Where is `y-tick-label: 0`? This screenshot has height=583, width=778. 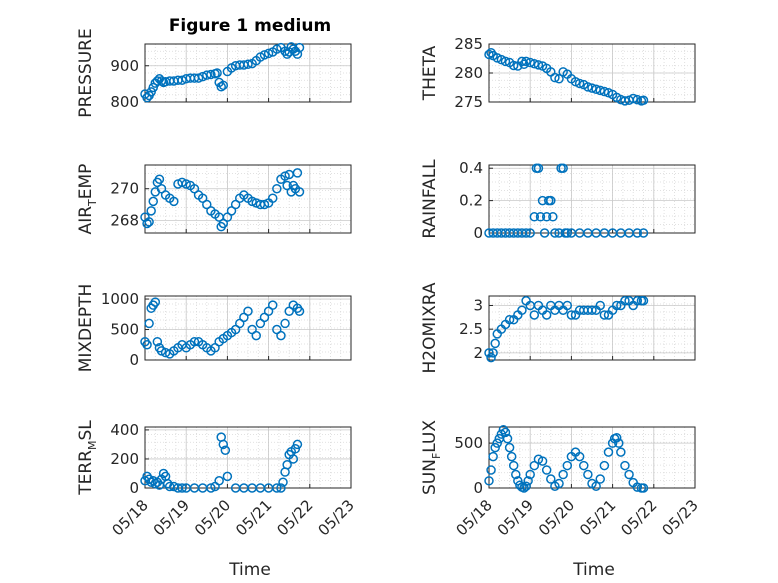 y-tick-label: 0 is located at coordinates (478, 233).